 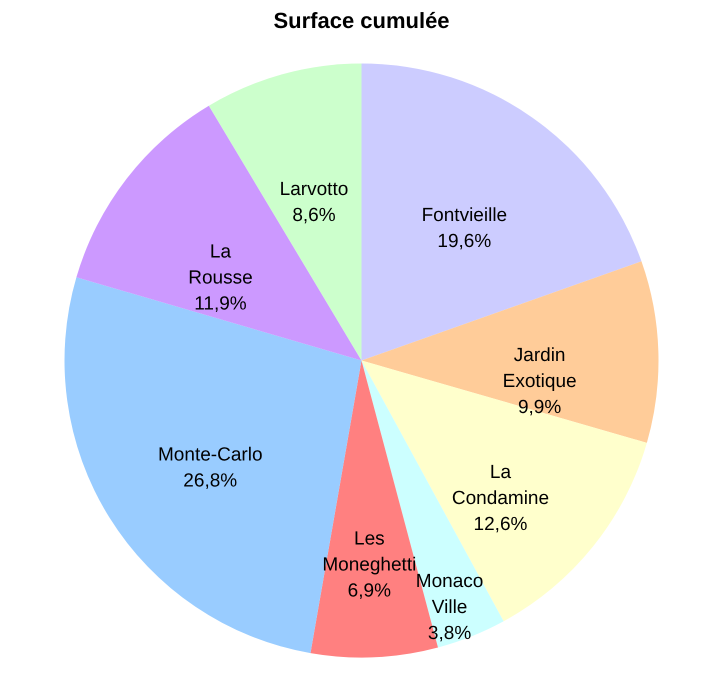 I want to click on slice-label: Les Moneghetti, so click(x=369, y=552).